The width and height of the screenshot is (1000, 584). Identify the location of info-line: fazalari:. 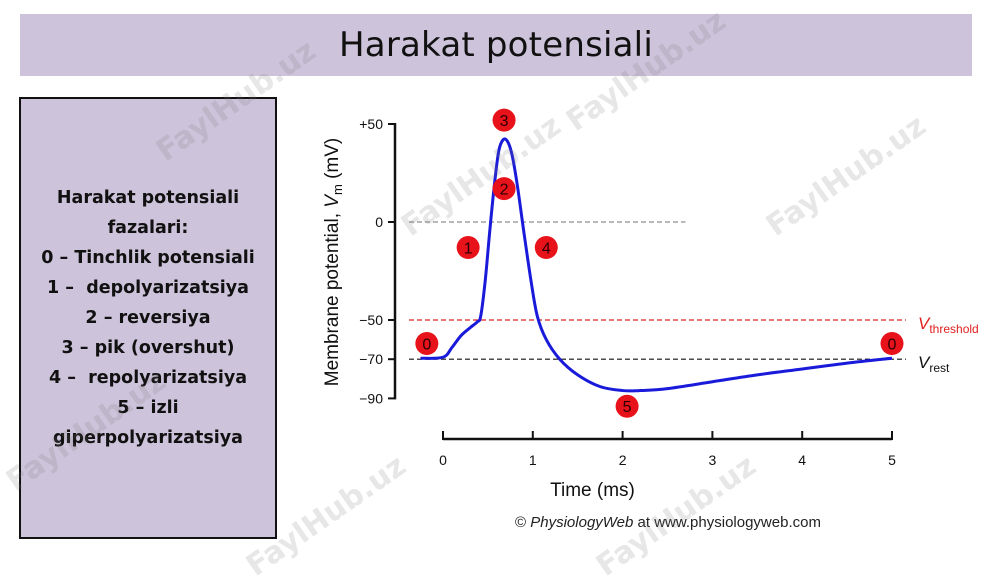
(148, 228).